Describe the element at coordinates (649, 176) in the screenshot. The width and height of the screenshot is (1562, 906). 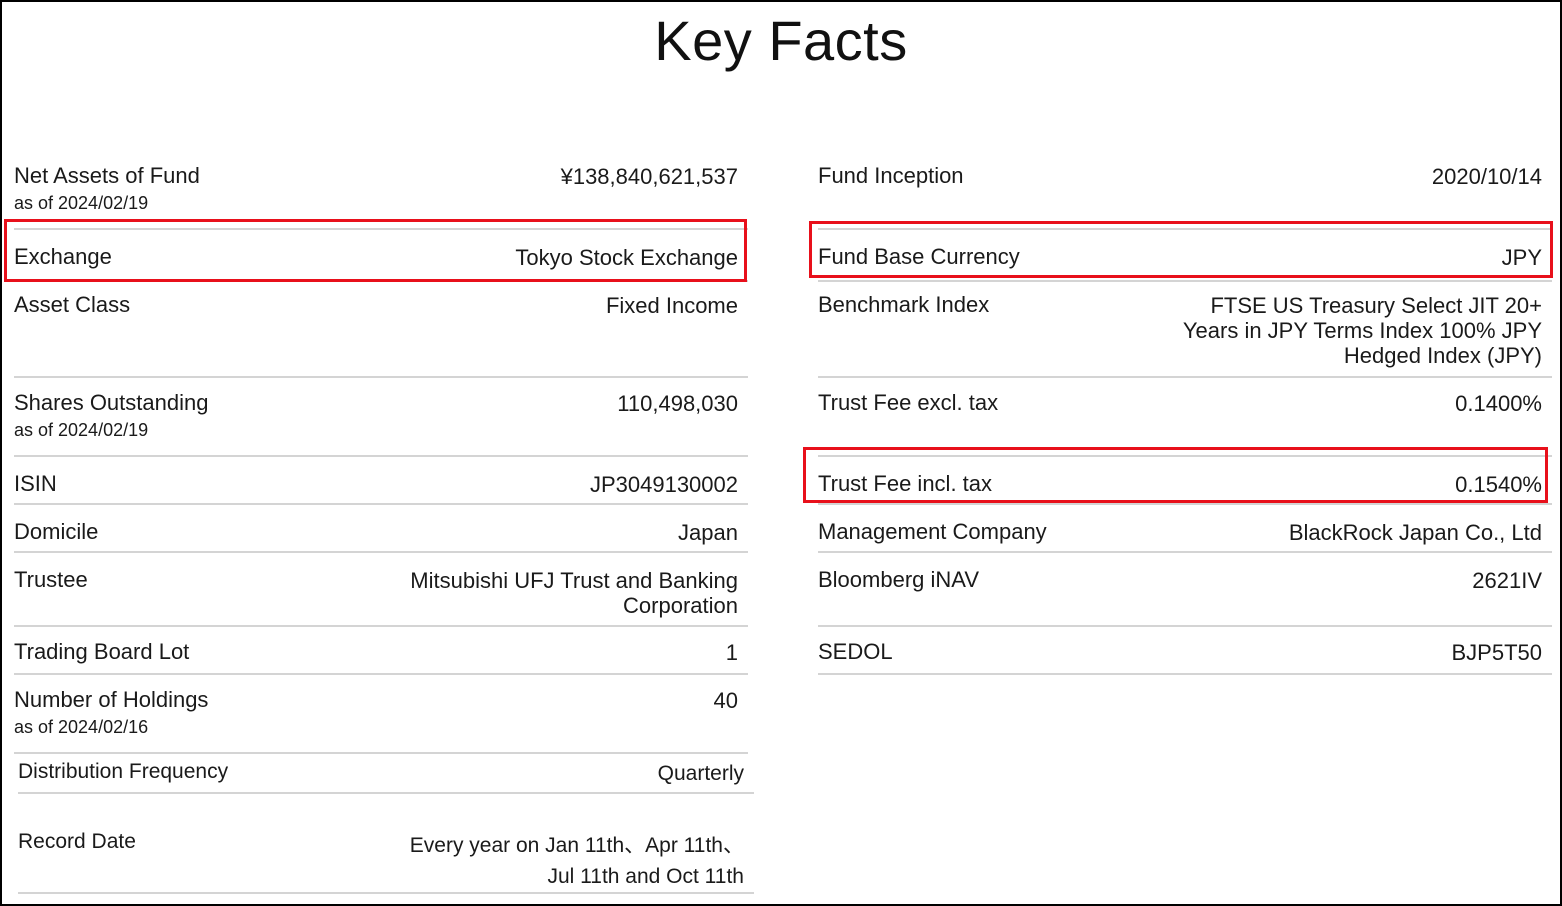
I see `fact-value: ¥138,840,621,537` at that location.